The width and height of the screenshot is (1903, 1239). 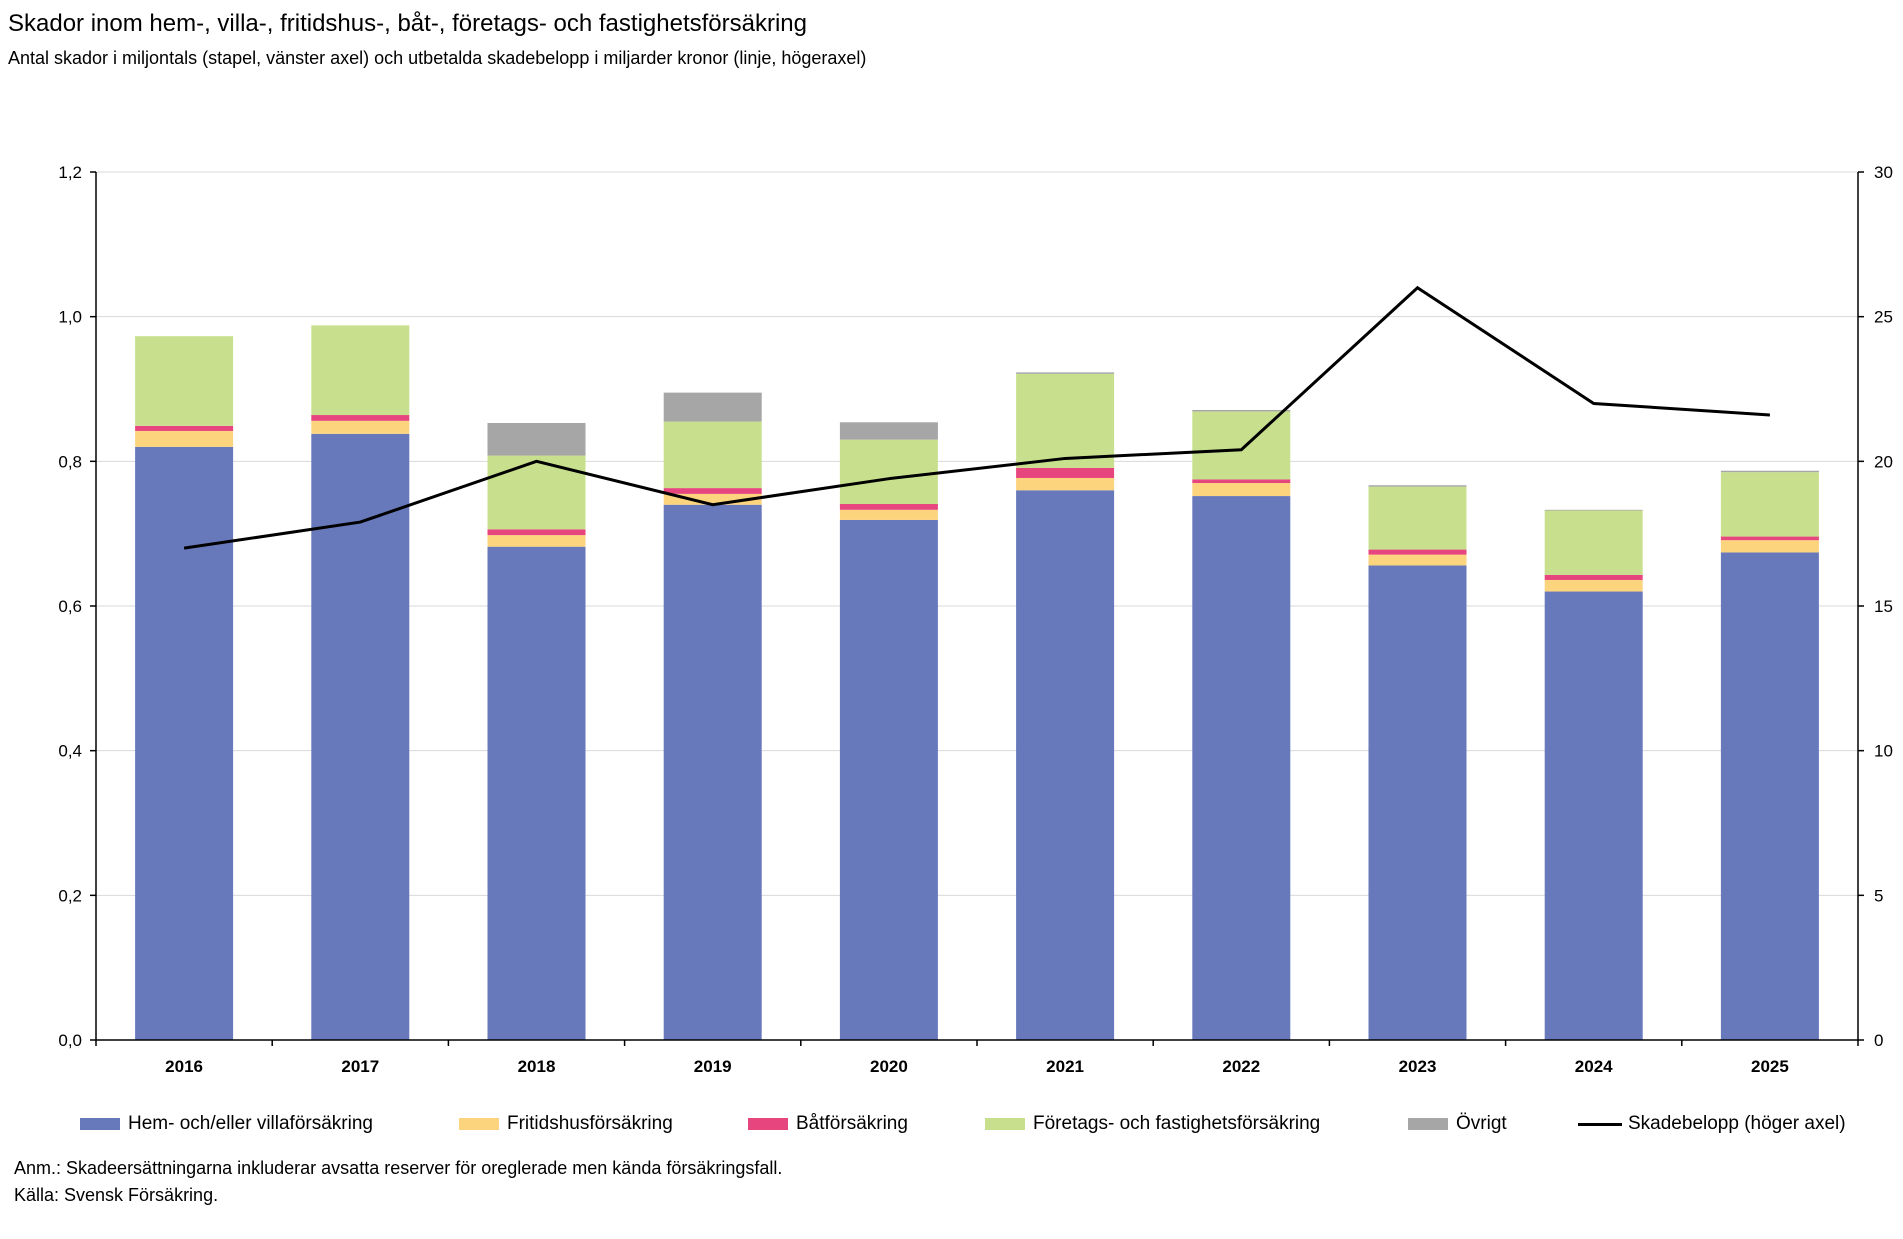 I want to click on legend-item-ovrigt: Övrigt, so click(x=1457, y=1124).